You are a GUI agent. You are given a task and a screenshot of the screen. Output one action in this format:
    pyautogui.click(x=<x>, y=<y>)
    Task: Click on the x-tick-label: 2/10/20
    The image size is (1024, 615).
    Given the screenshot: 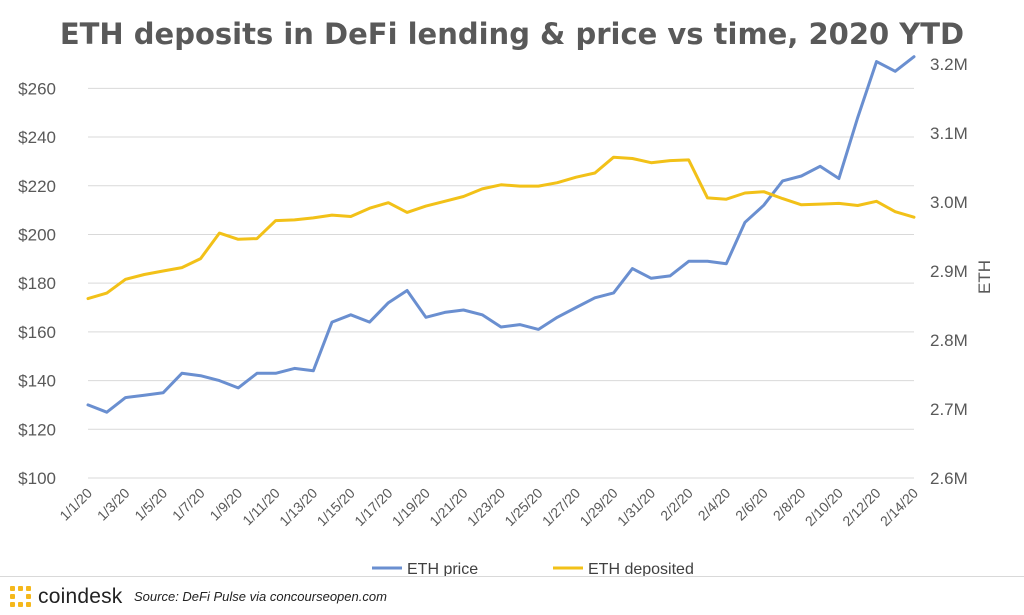 What is the action you would take?
    pyautogui.click(x=824, y=507)
    